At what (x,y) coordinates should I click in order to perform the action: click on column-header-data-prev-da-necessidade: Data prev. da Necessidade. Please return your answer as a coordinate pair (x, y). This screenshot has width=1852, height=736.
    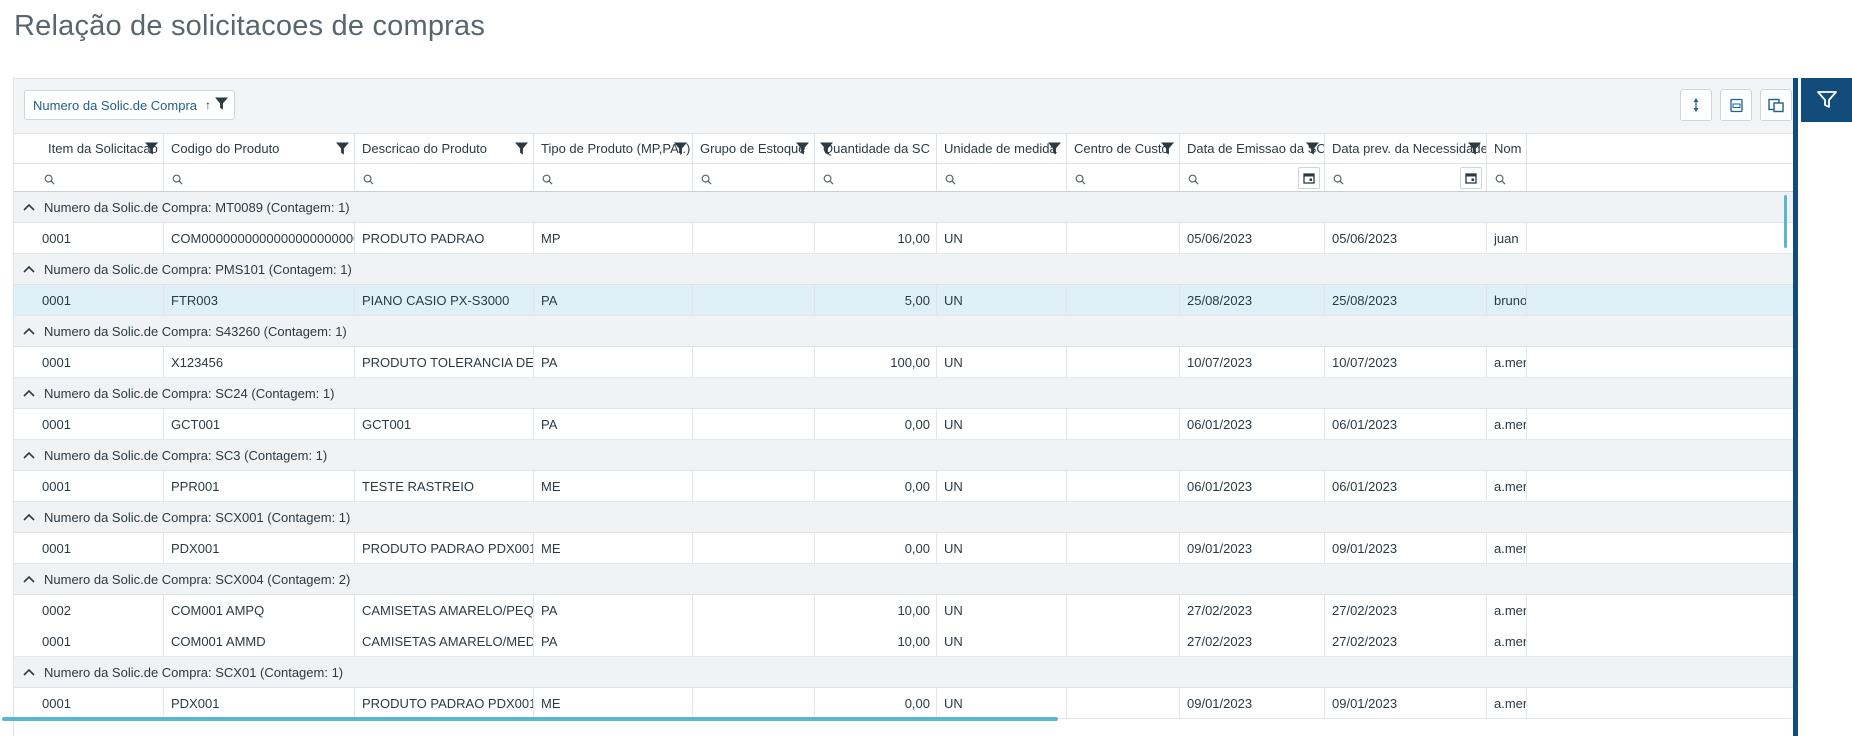
    Looking at the image, I should click on (1406, 148).